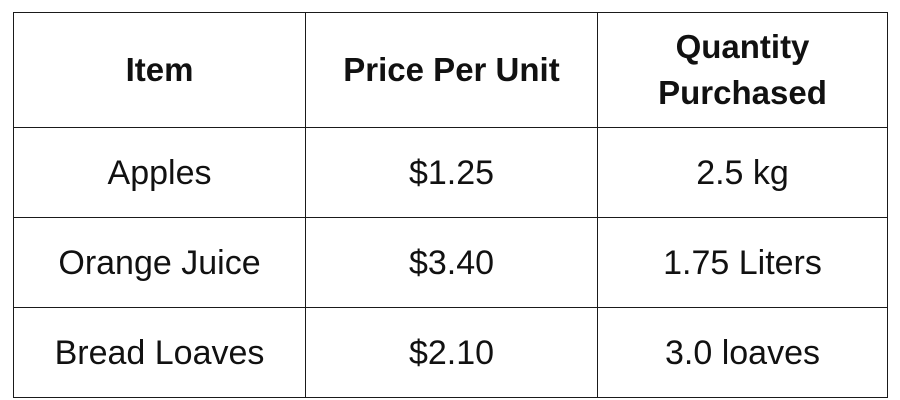 Image resolution: width=900 pixels, height=400 pixels. I want to click on cell-price: $1.25, so click(451, 172).